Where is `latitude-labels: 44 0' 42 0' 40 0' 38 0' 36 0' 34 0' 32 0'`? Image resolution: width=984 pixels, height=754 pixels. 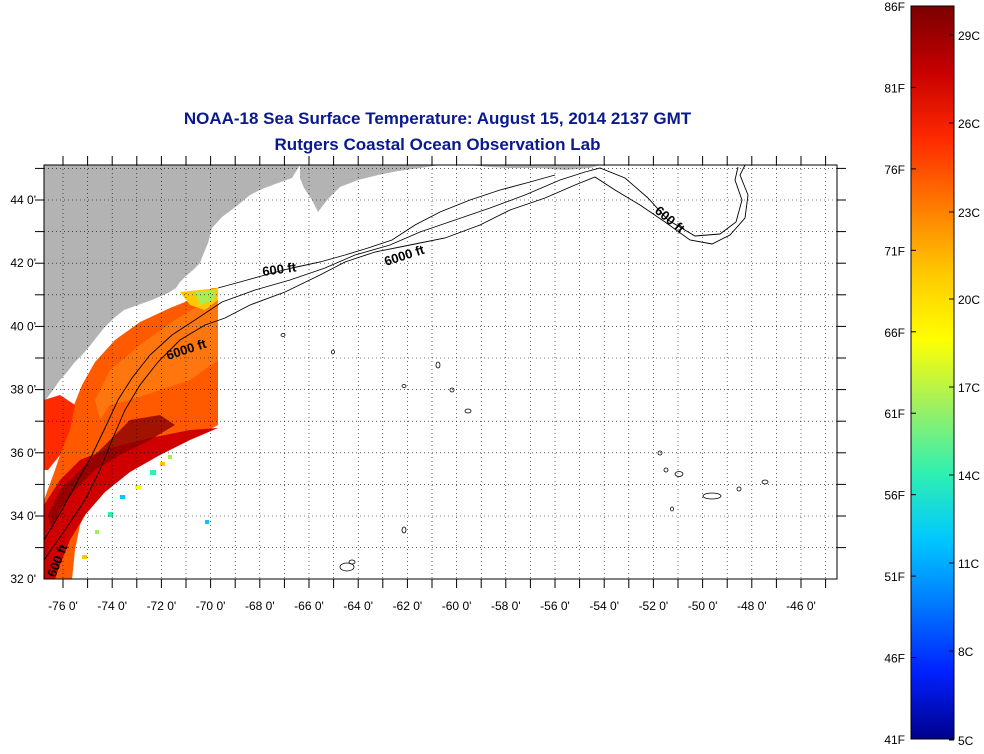
latitude-labels: 44 0' 42 0' 40 0' 38 0' 36 0' 34 0' 32 0' is located at coordinates (23, 389).